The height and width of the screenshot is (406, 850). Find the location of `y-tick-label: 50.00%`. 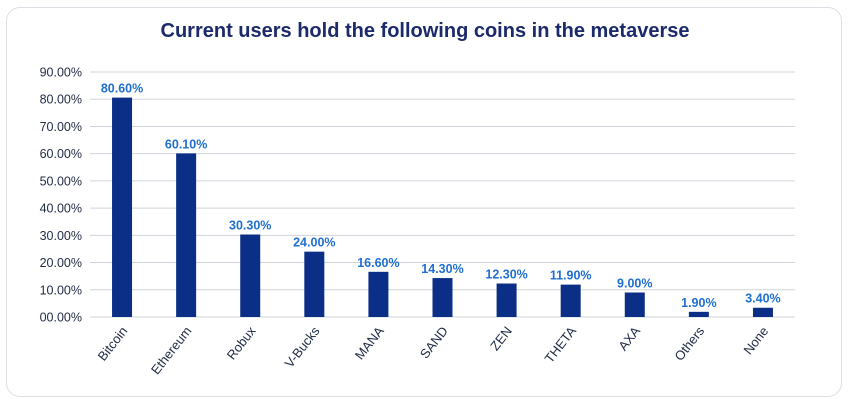

y-tick-label: 50.00% is located at coordinates (61, 181).